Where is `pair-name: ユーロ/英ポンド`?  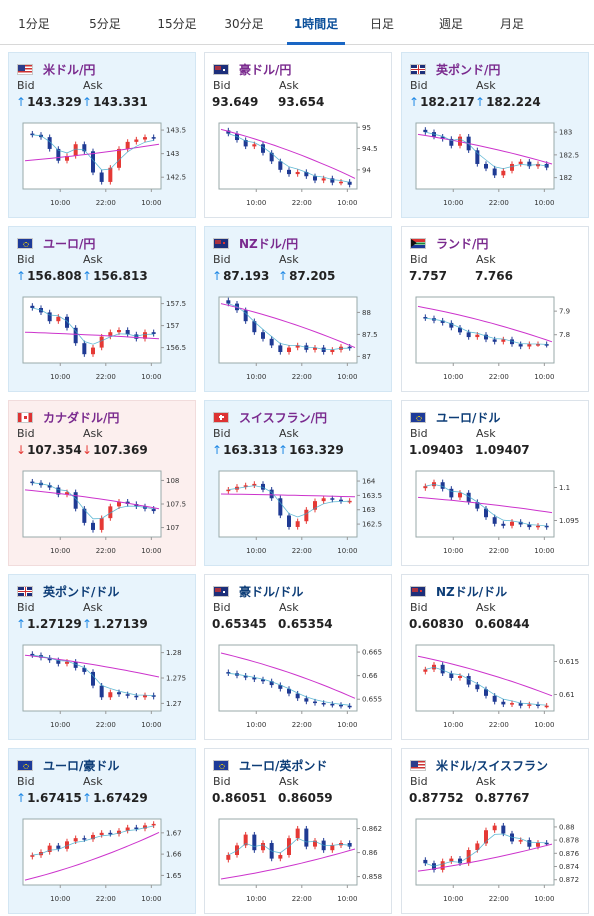
pair-name: ユーロ/英ポンド is located at coordinates (283, 765).